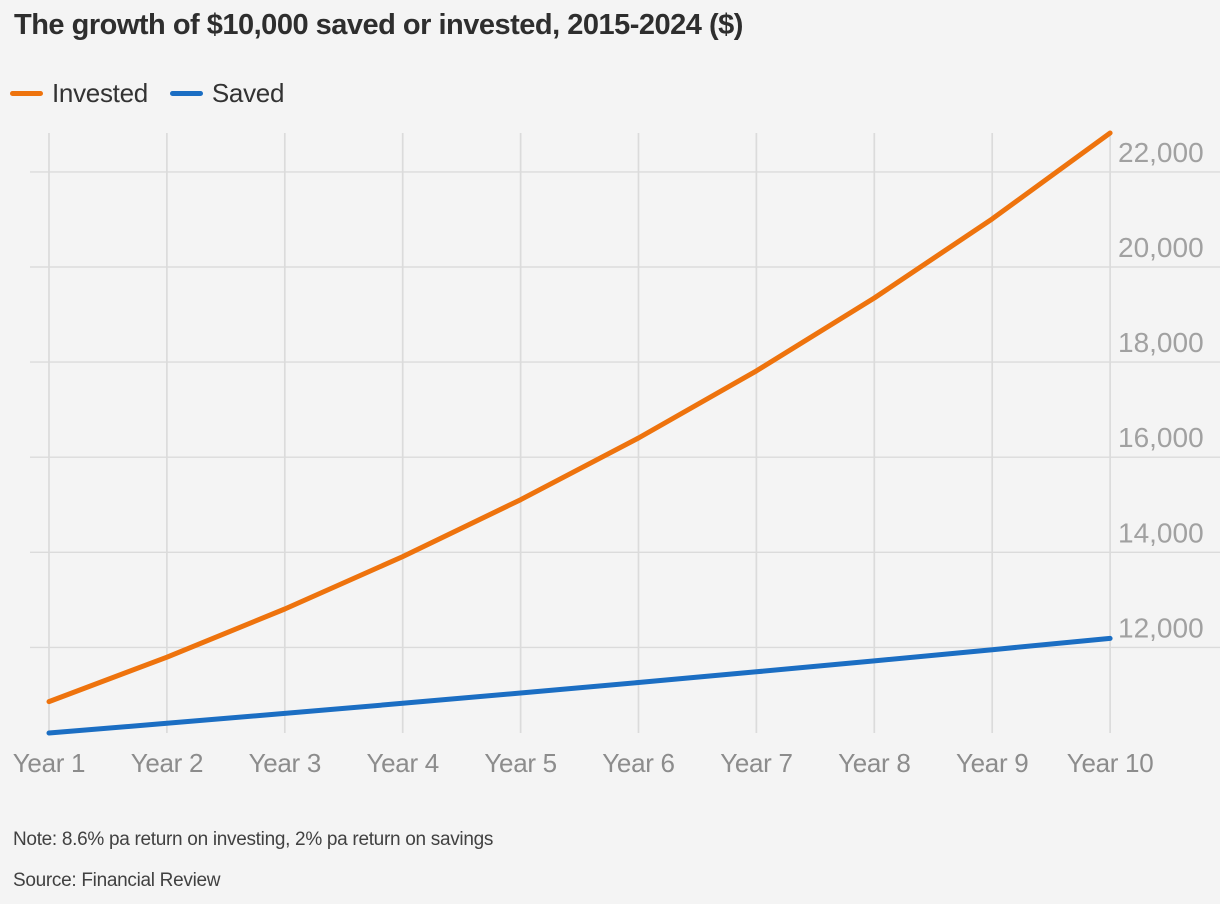 This screenshot has height=904, width=1220. Describe the element at coordinates (248, 92) in the screenshot. I see `legend-label-saved: Saved` at that location.